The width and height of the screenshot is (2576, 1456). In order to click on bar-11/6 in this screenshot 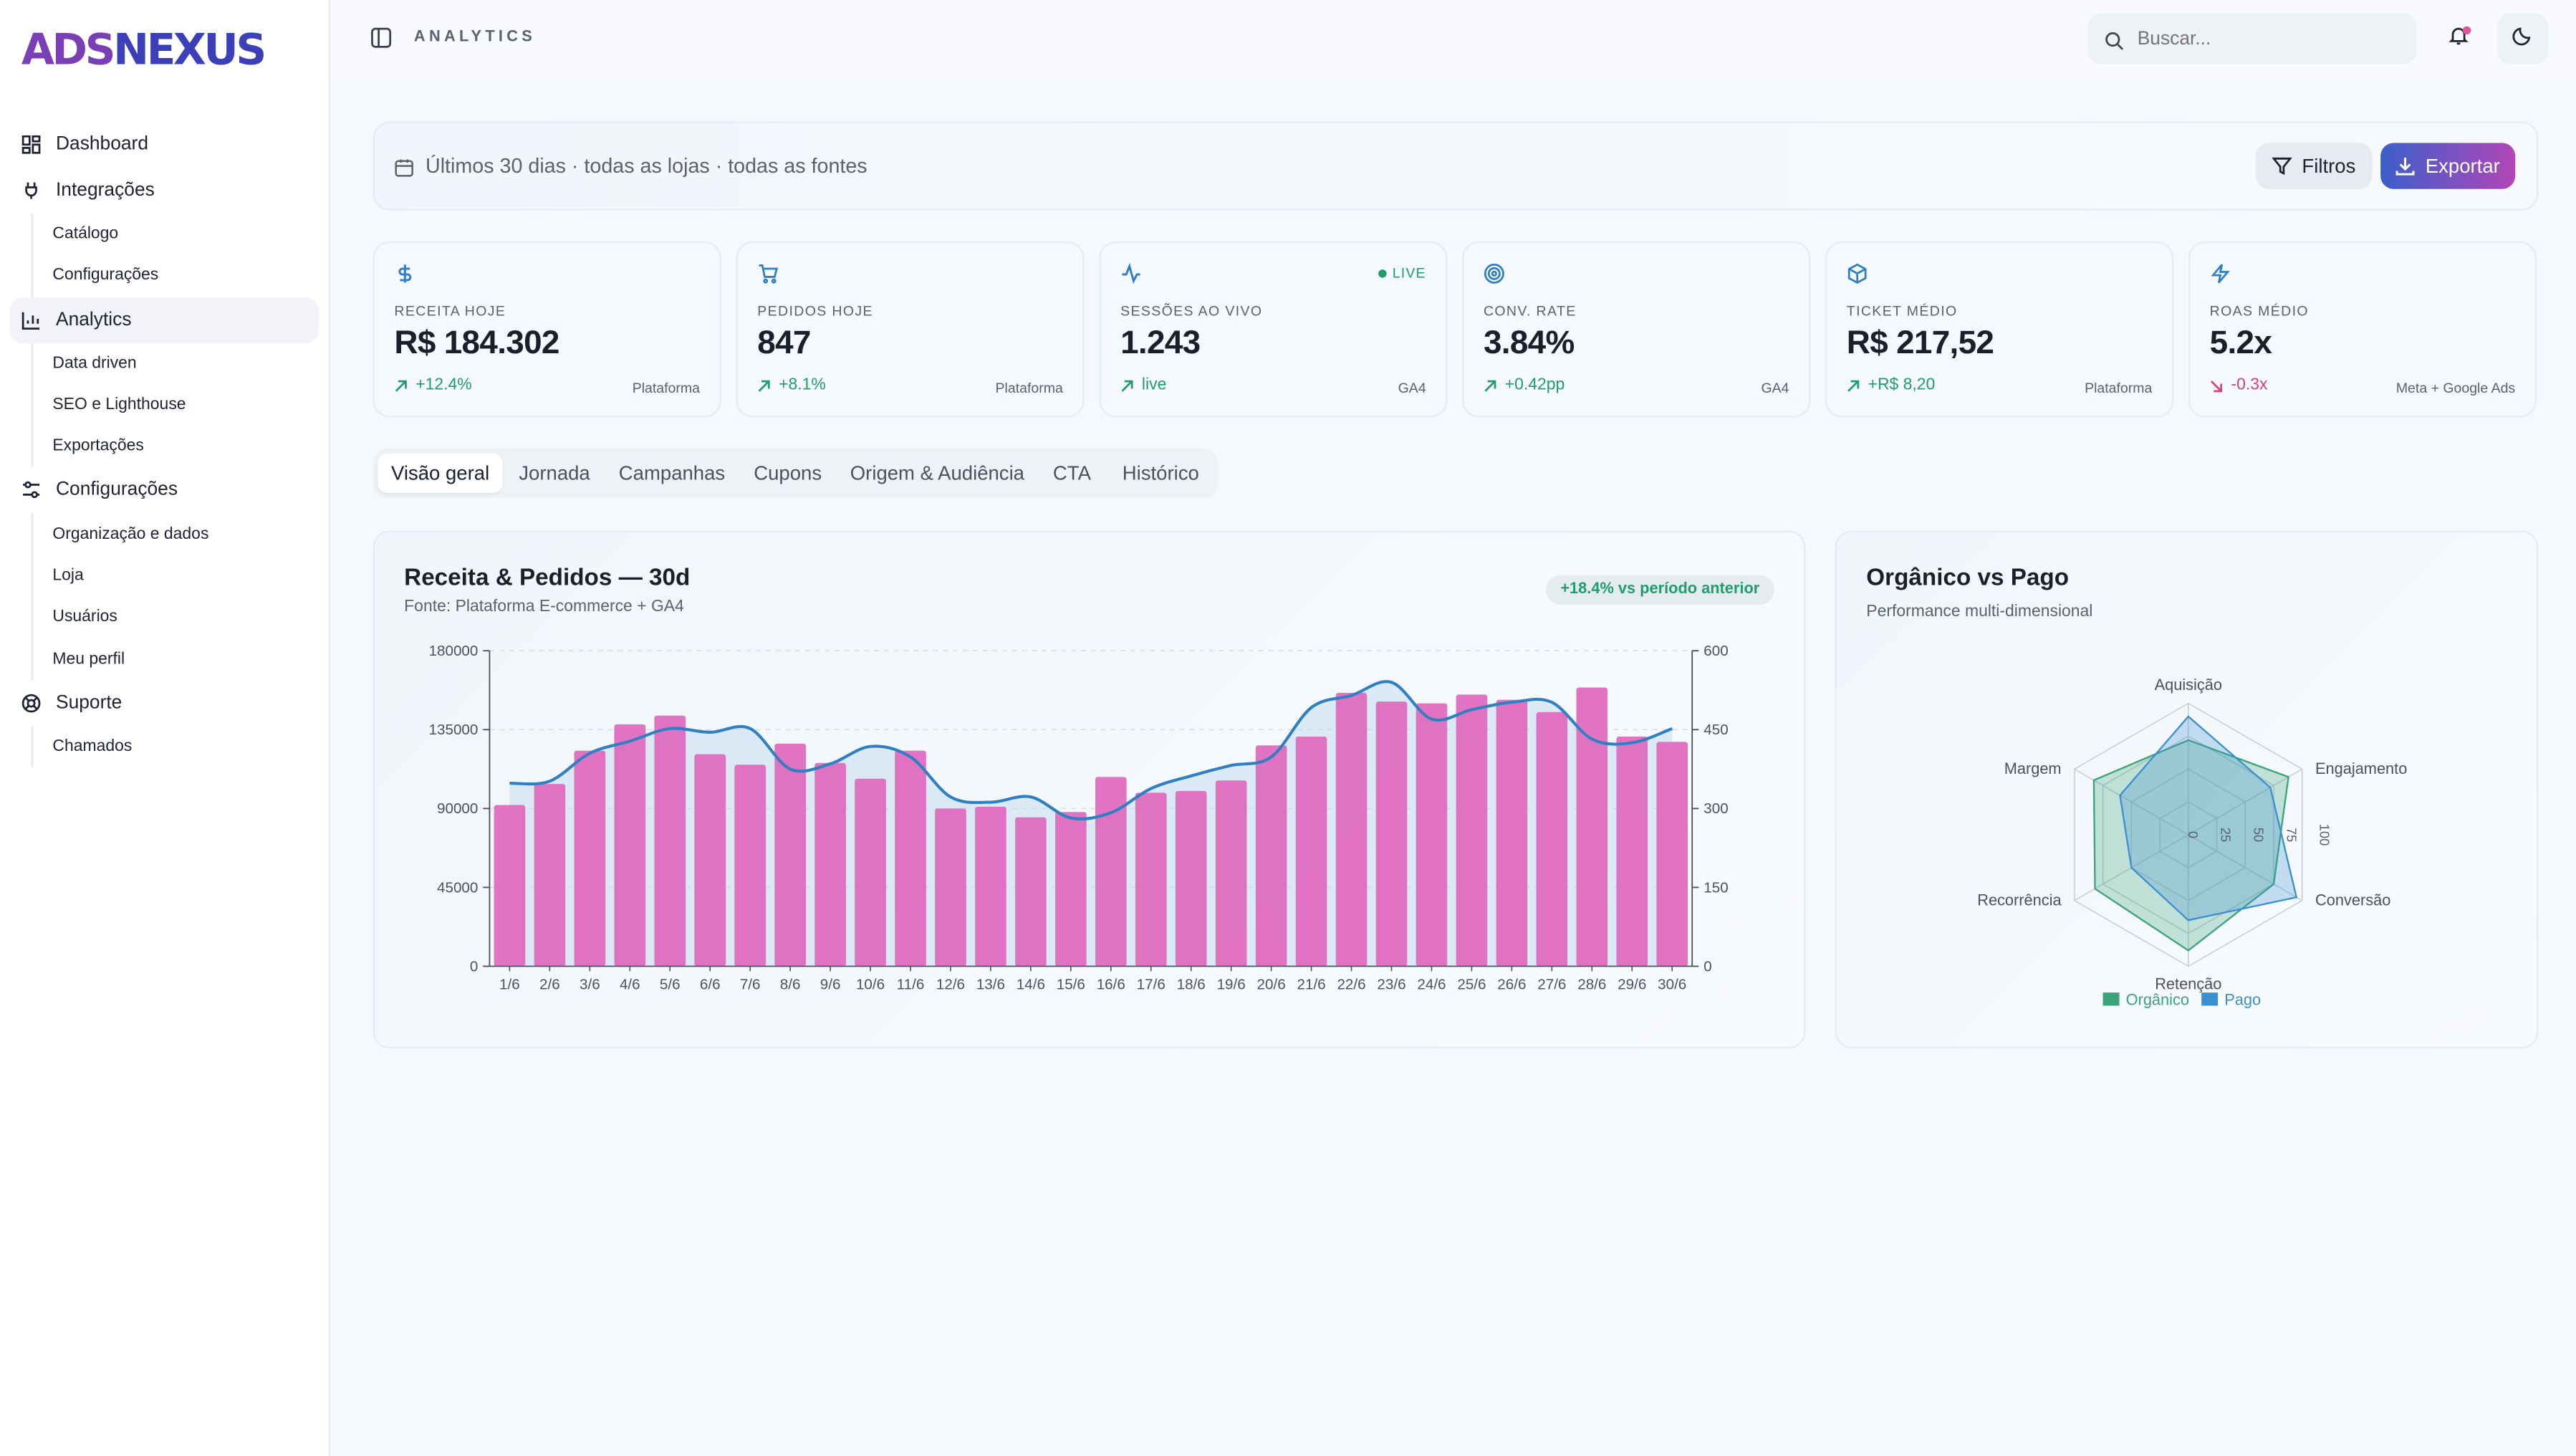, I will do `click(911, 859)`.